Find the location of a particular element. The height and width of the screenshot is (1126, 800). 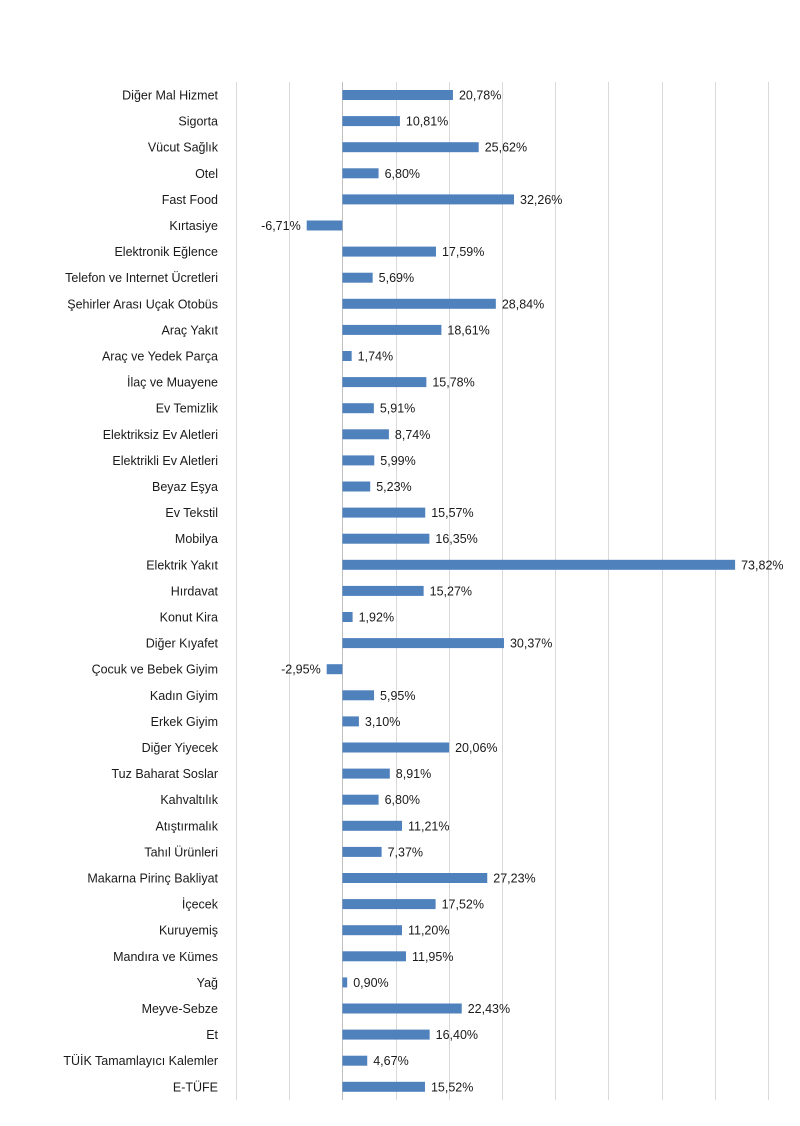

value-label: -2,95% is located at coordinates (301, 670).